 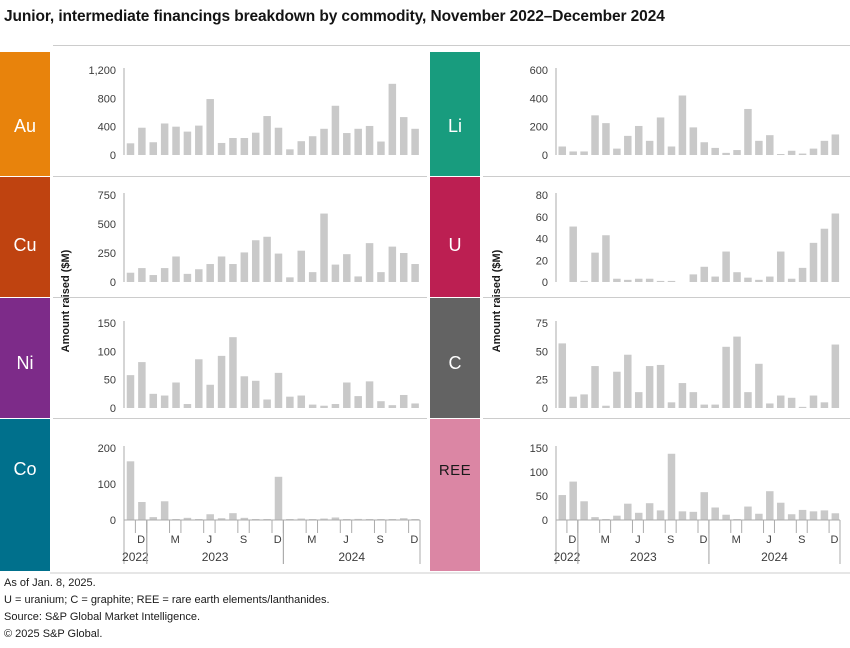 I want to click on copper-bar-Feb-2024, so click(x=301, y=266).